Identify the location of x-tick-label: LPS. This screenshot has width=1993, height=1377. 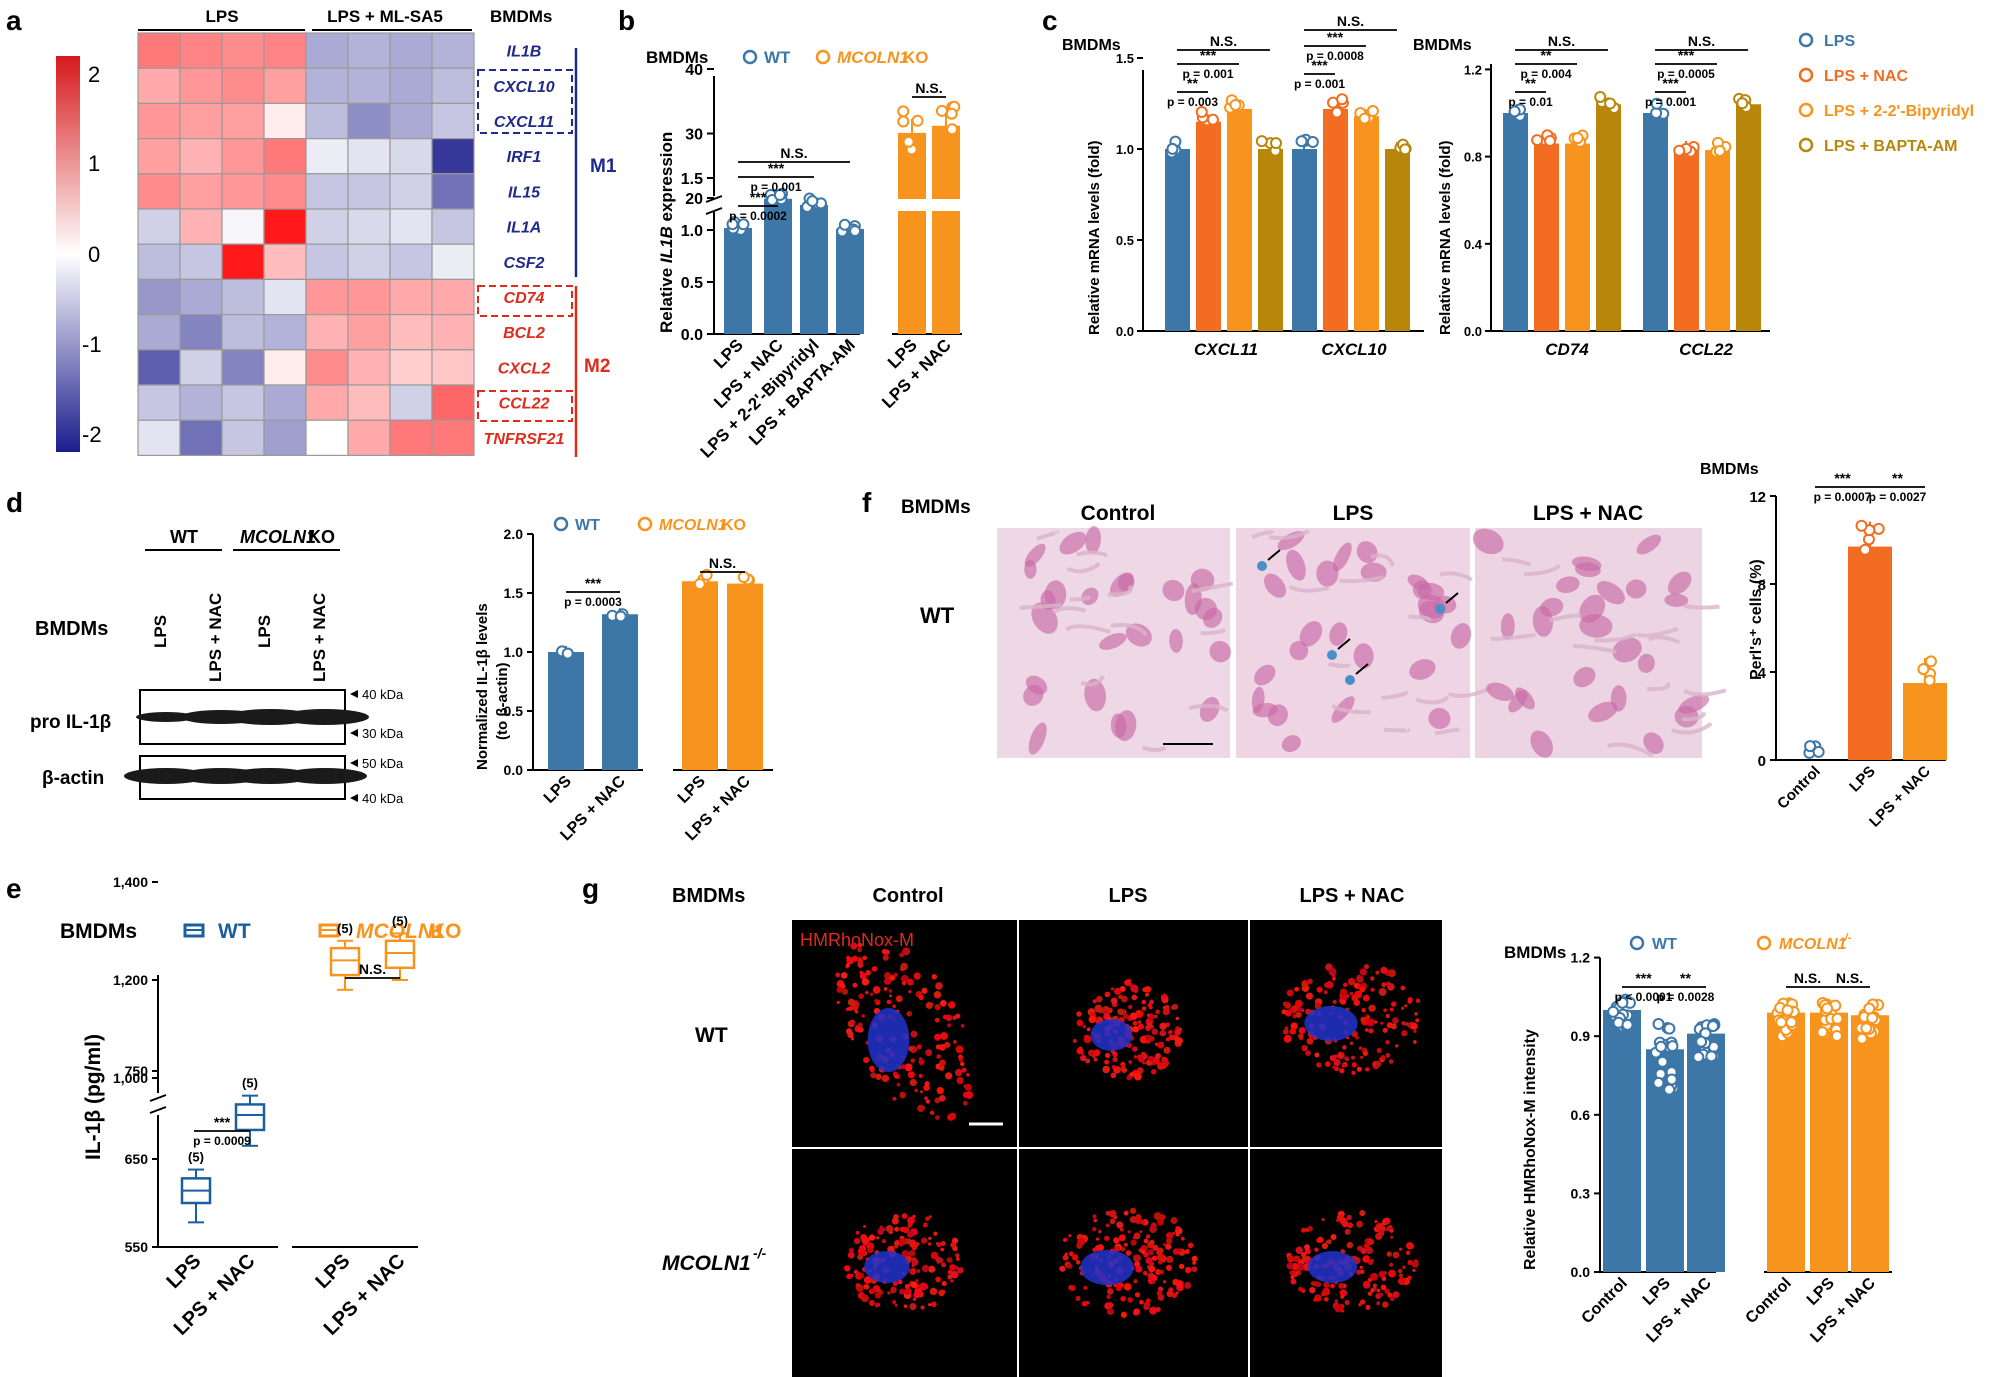
(1821, 1292).